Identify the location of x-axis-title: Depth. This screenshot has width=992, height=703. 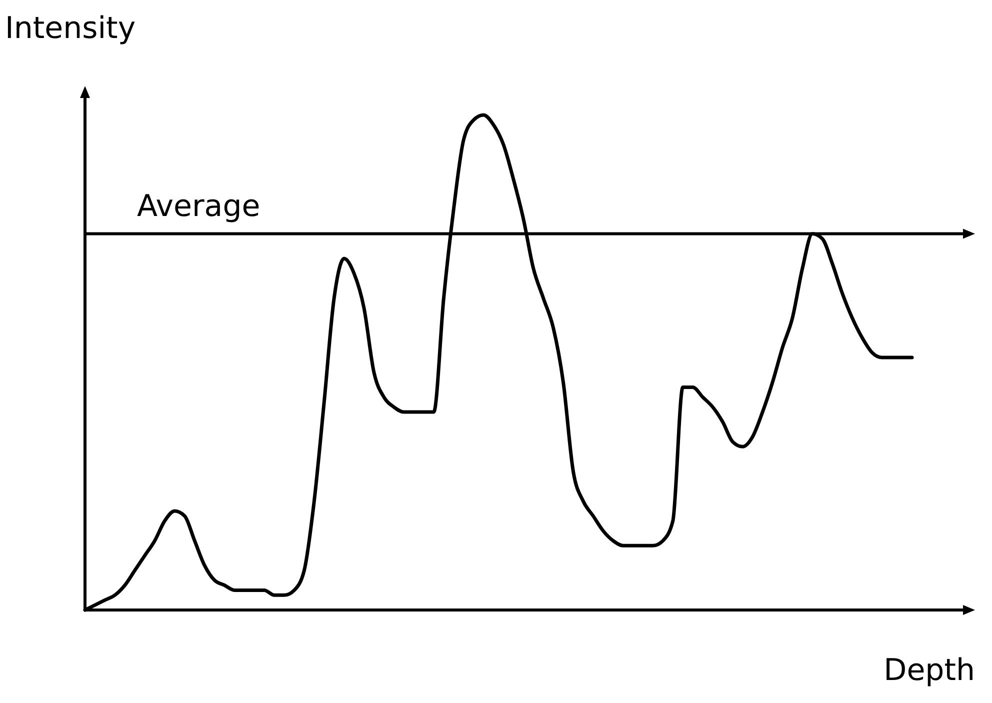
(929, 670).